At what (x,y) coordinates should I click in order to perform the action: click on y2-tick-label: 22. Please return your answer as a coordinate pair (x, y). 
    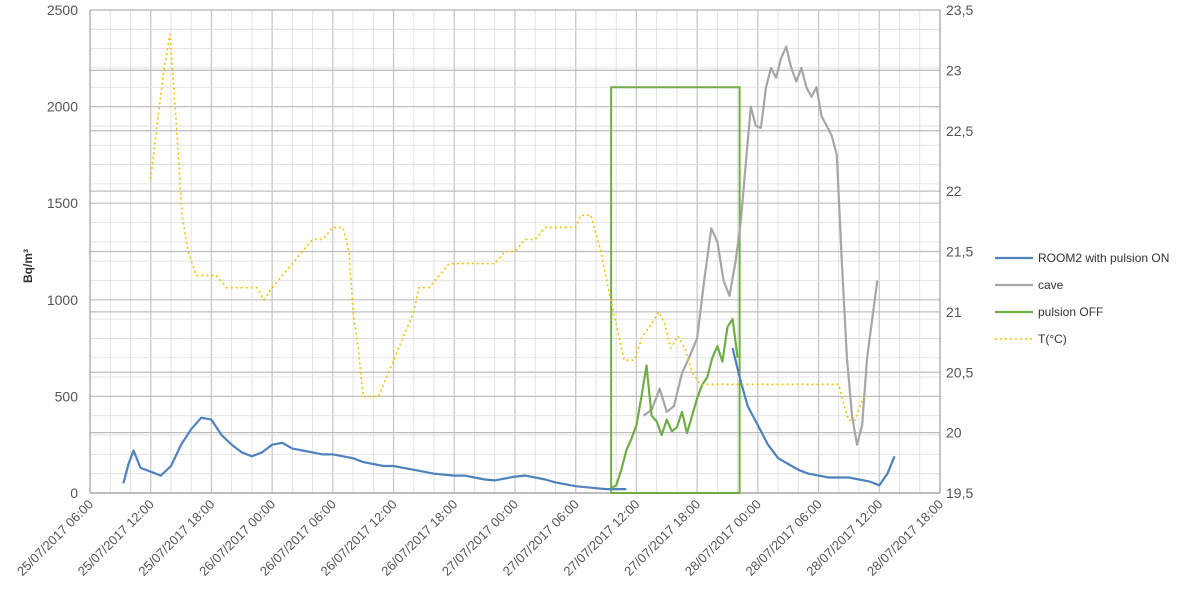
    Looking at the image, I should click on (954, 191).